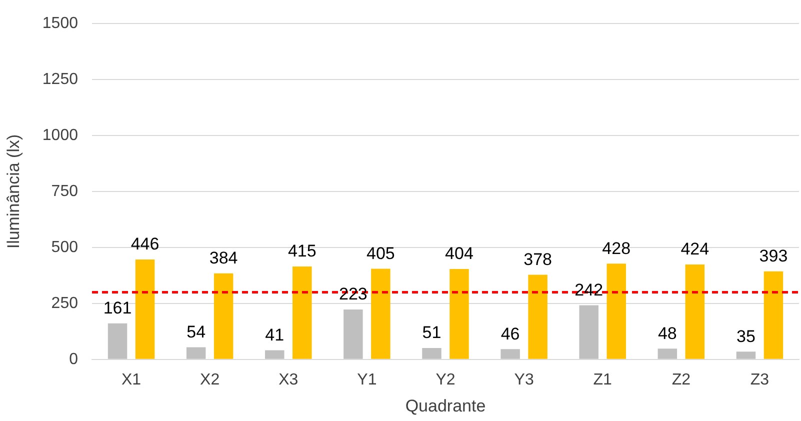 This screenshot has height=421, width=801. What do you see at coordinates (64, 191) in the screenshot?
I see `y-tick-label: 750` at bounding box center [64, 191].